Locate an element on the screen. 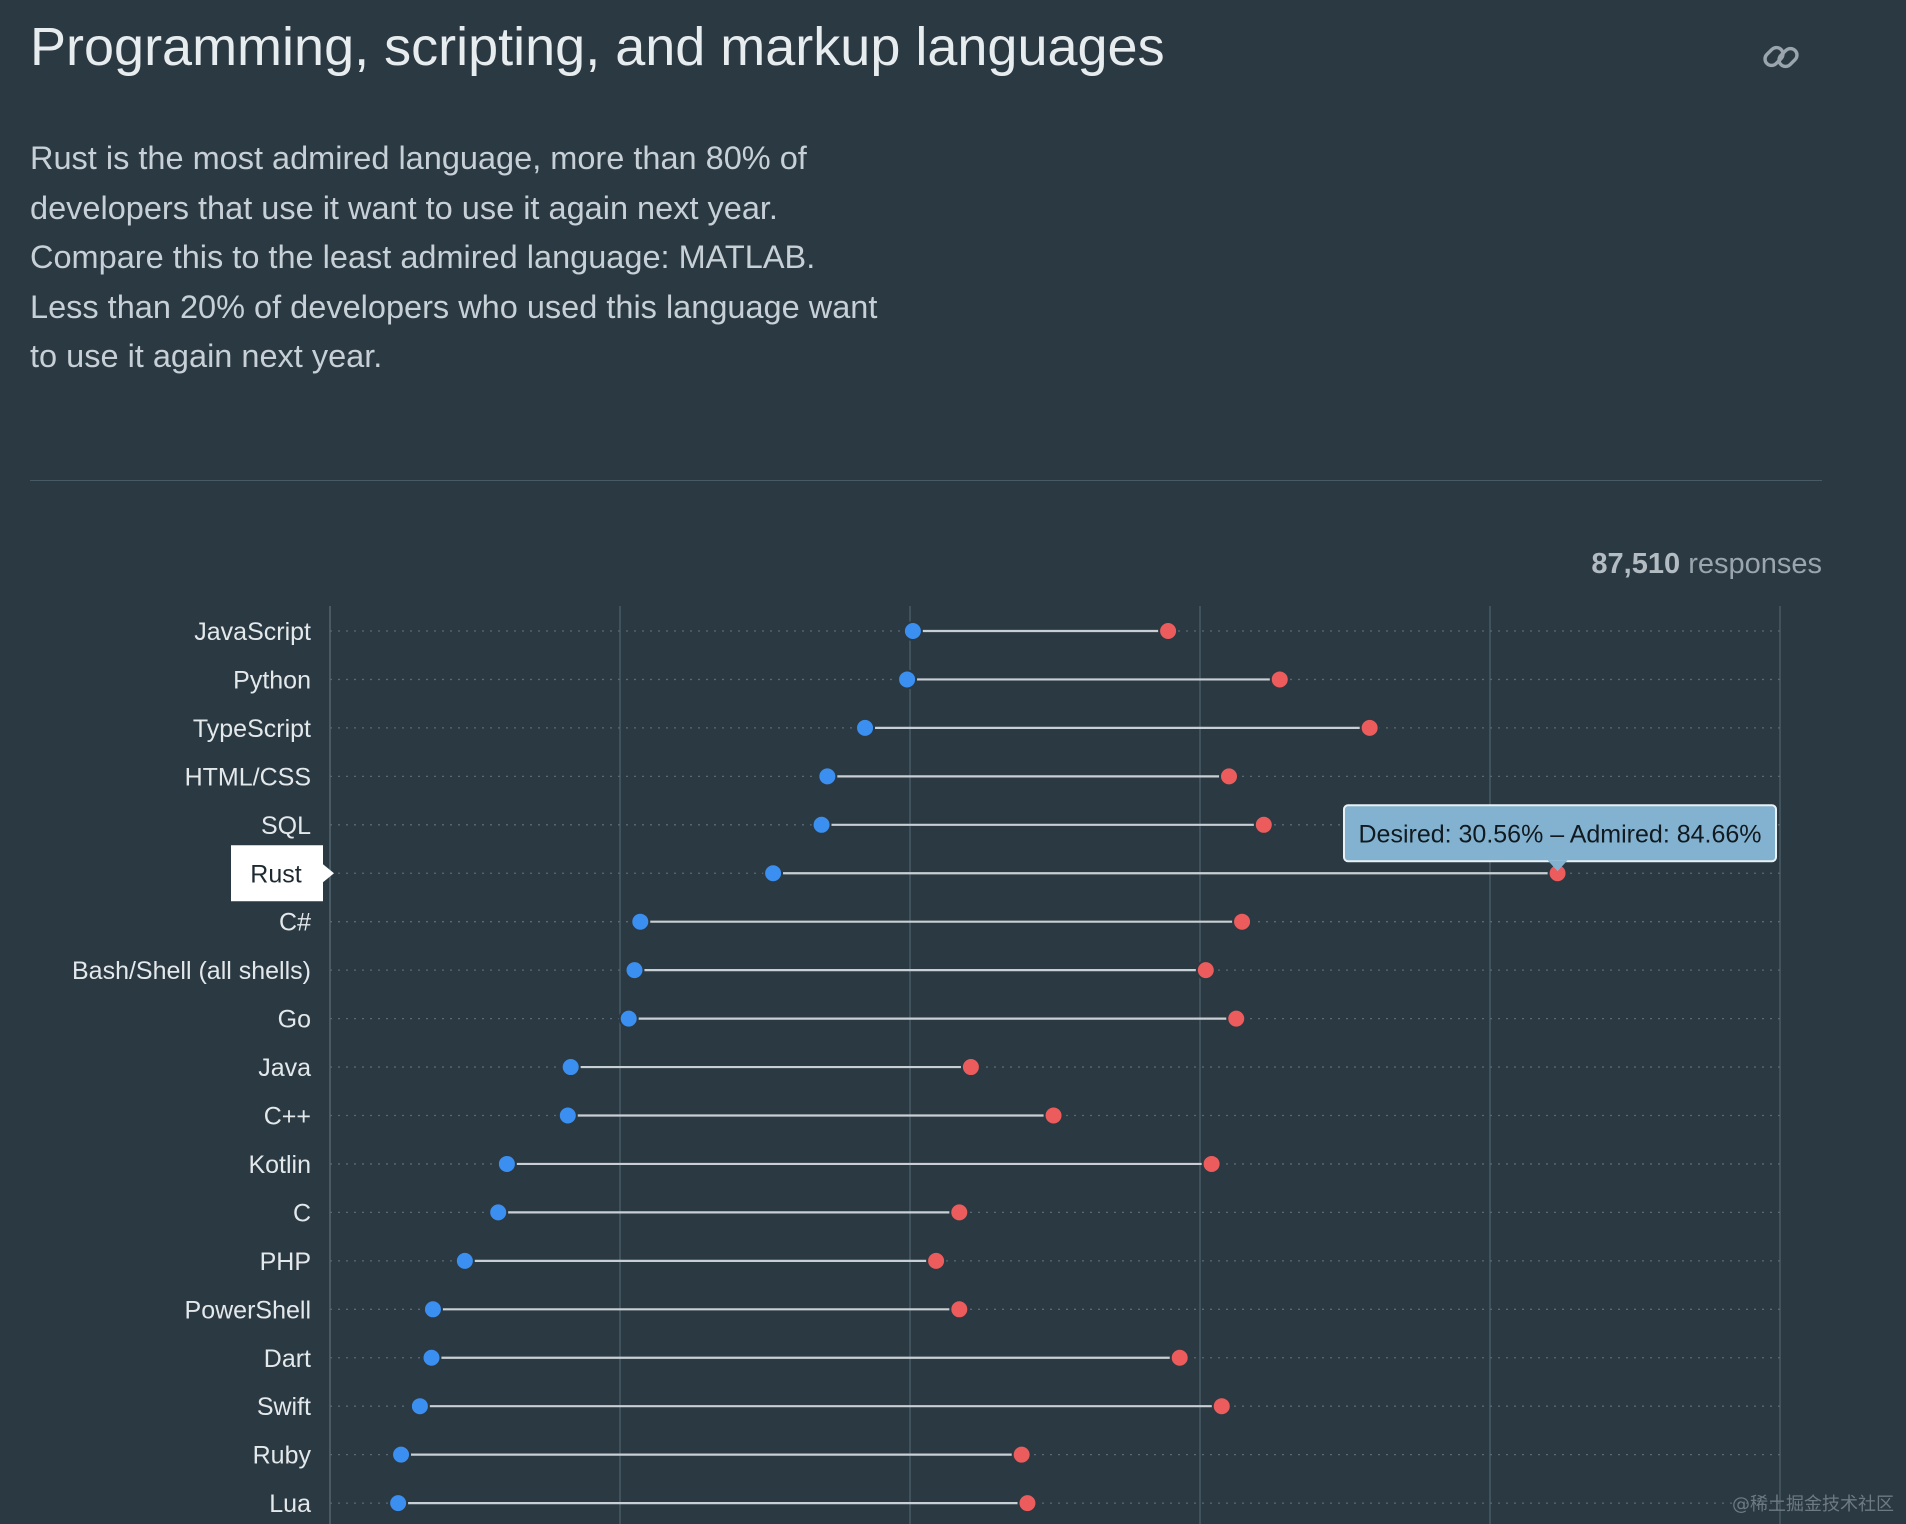 The height and width of the screenshot is (1524, 1906). tooltip-text: Desired: 30.56% – Admired: 84.66% is located at coordinates (1559, 834).